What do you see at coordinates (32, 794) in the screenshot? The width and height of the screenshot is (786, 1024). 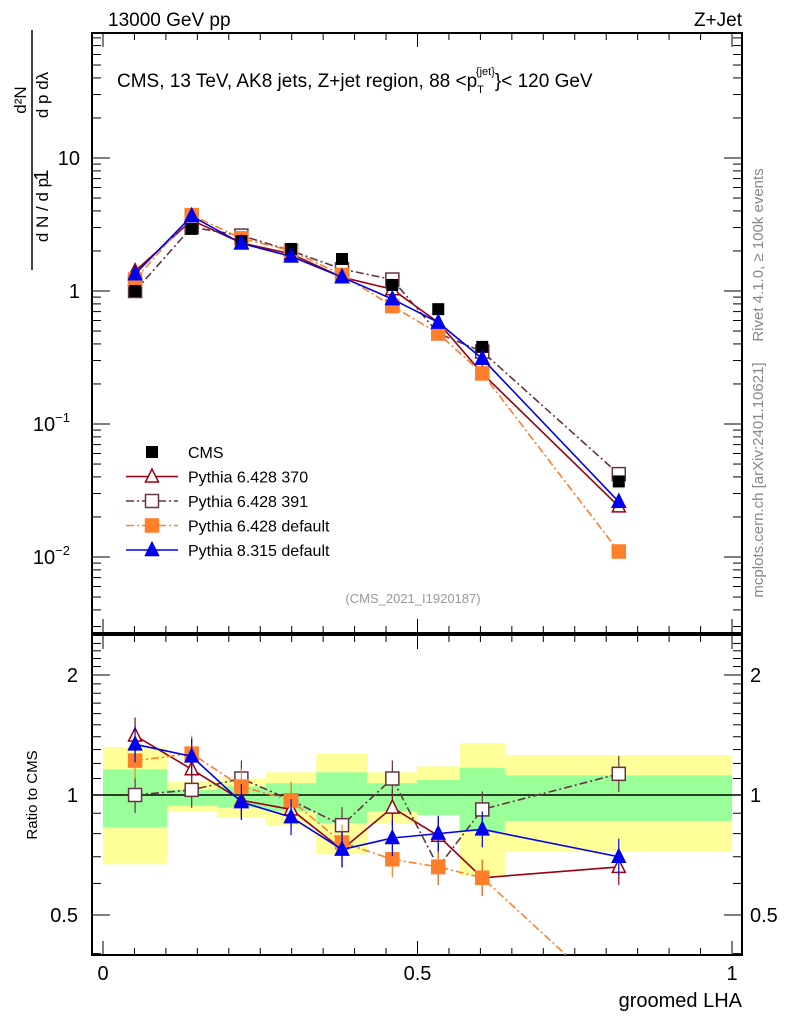 I see `ratio-y-label: Ratio to CMS` at bounding box center [32, 794].